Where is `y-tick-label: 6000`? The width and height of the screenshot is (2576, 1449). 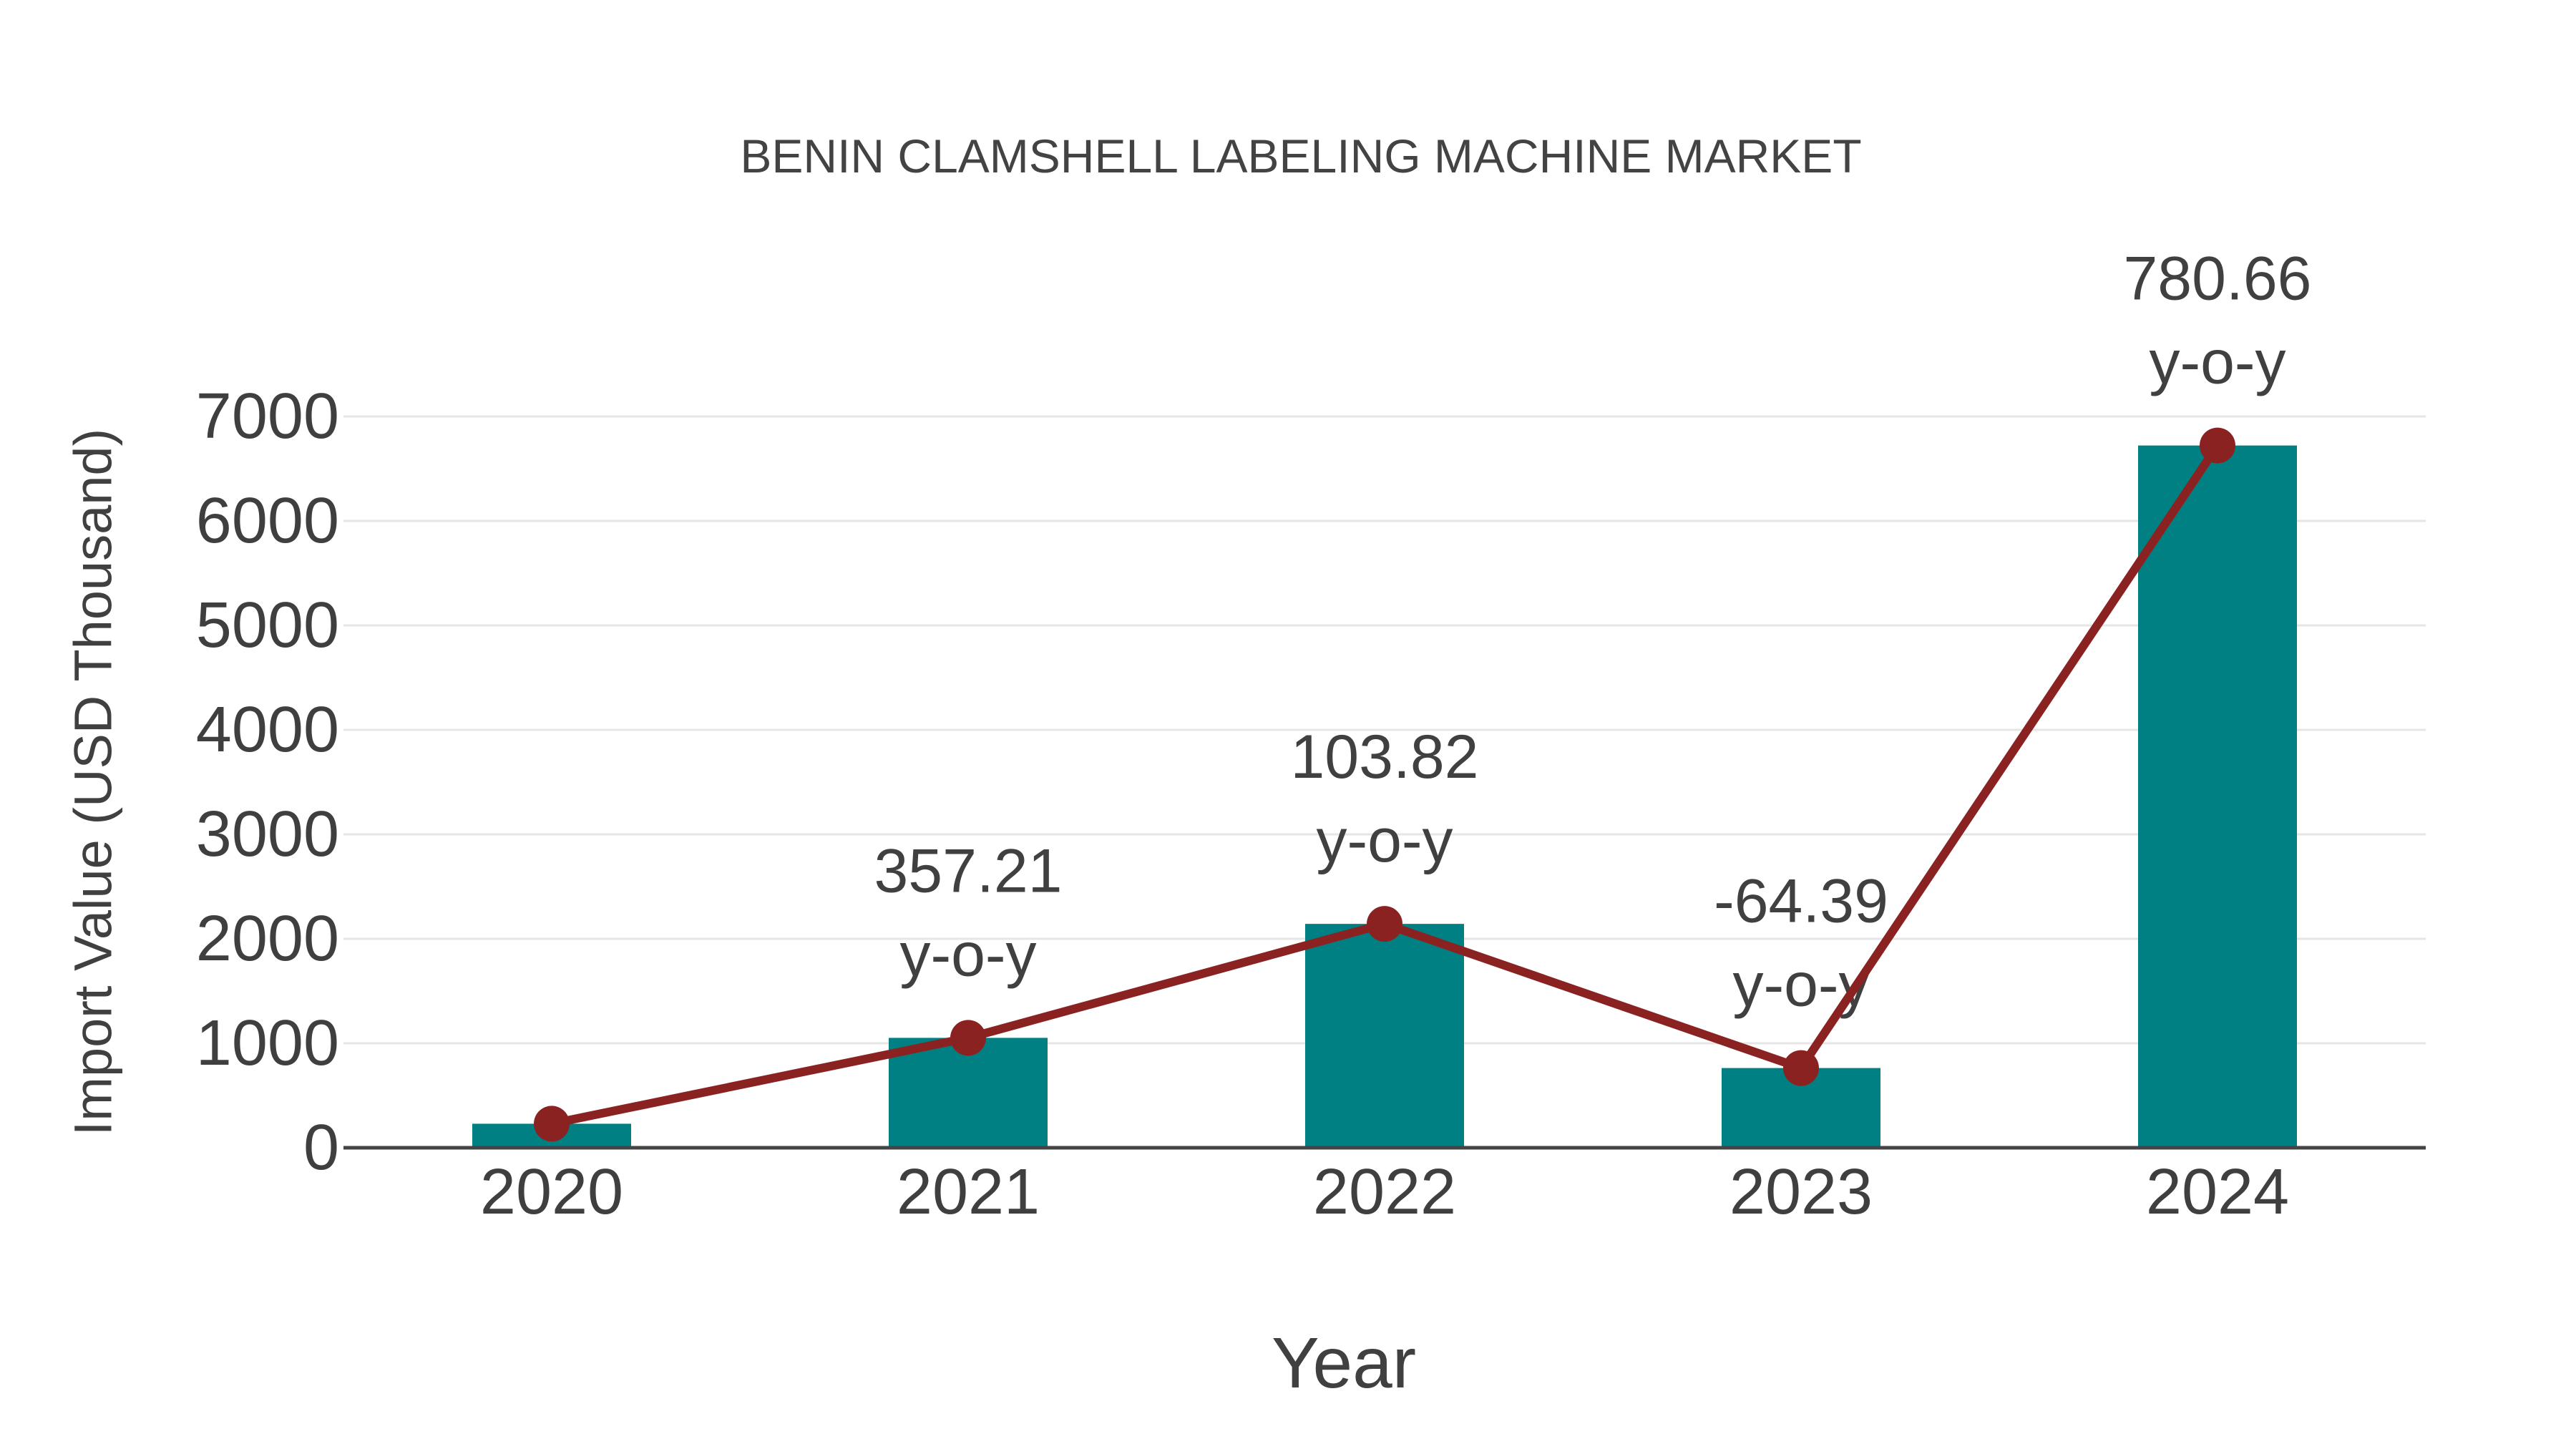 y-tick-label: 6000 is located at coordinates (267, 521).